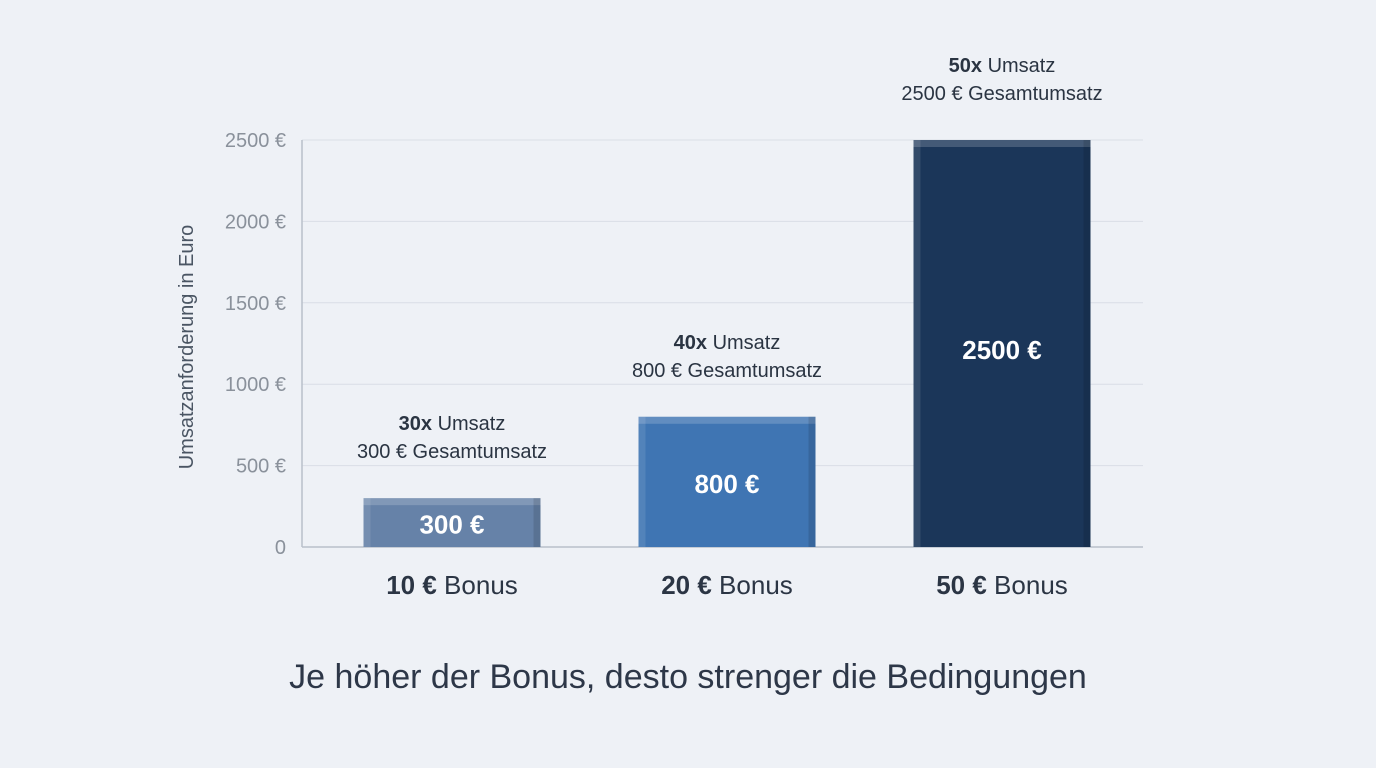 This screenshot has width=1376, height=768. I want to click on category-amount: 20 €, so click(686, 585).